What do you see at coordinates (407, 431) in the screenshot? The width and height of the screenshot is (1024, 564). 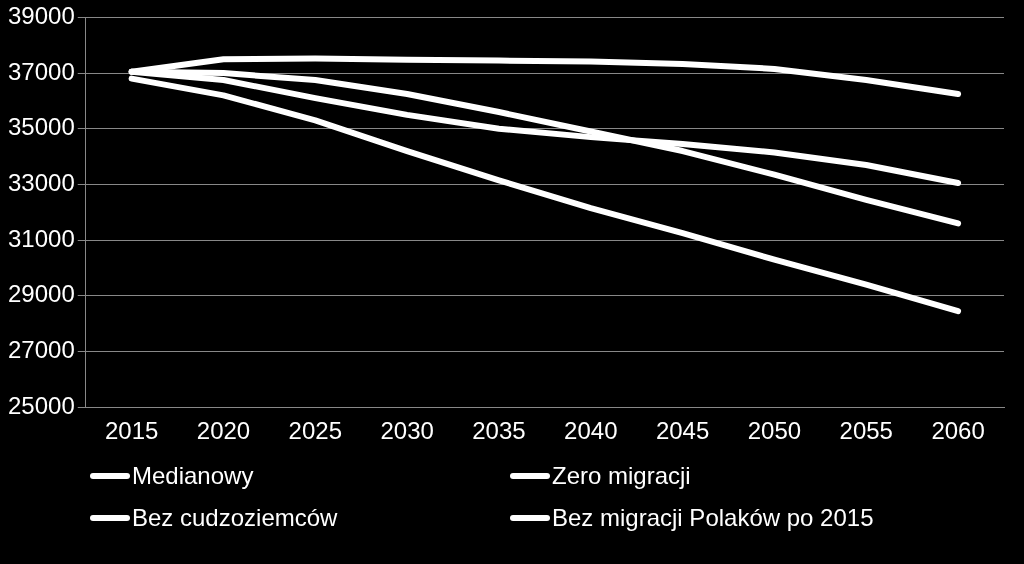 I see `x-tick-label: 2030` at bounding box center [407, 431].